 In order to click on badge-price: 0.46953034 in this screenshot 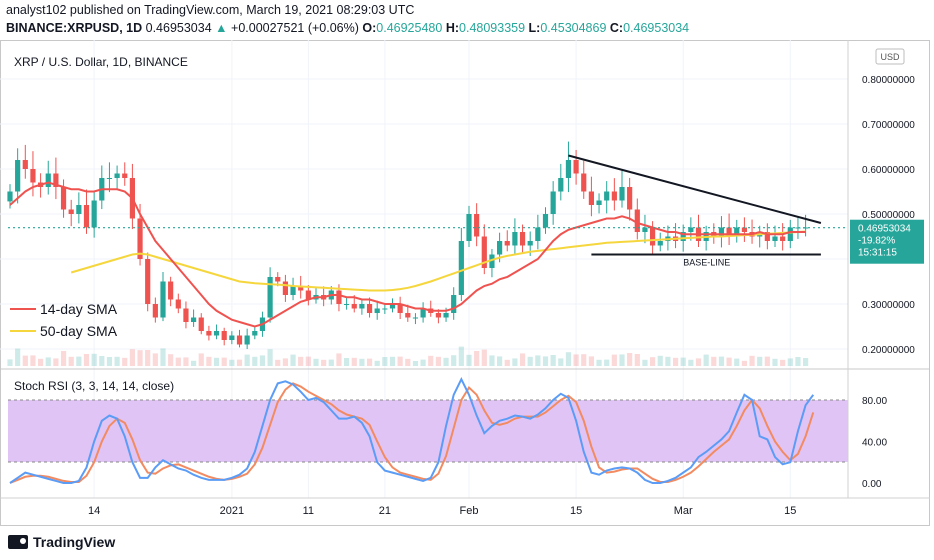, I will do `click(884, 229)`.